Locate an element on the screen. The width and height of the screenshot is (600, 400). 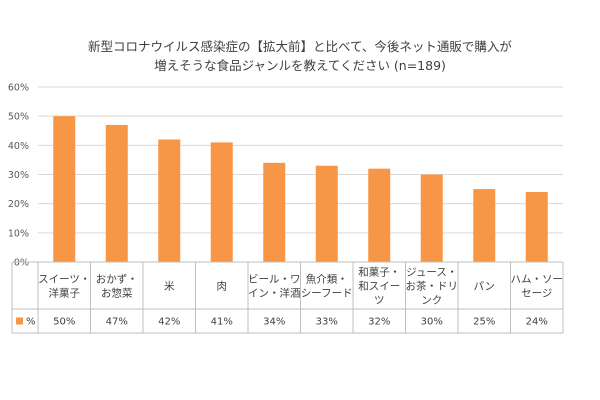
chart-title-line-2: 増えそうな食品ジャンルを教えてください (n=189) is located at coordinates (300, 65).